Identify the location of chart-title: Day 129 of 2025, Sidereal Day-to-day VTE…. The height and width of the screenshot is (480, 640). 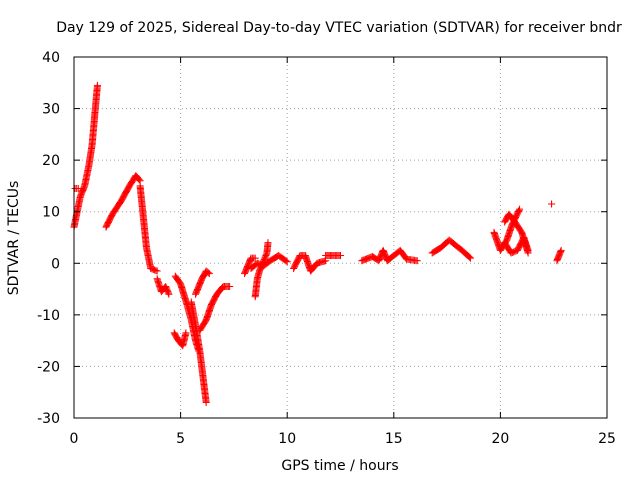
(339, 28).